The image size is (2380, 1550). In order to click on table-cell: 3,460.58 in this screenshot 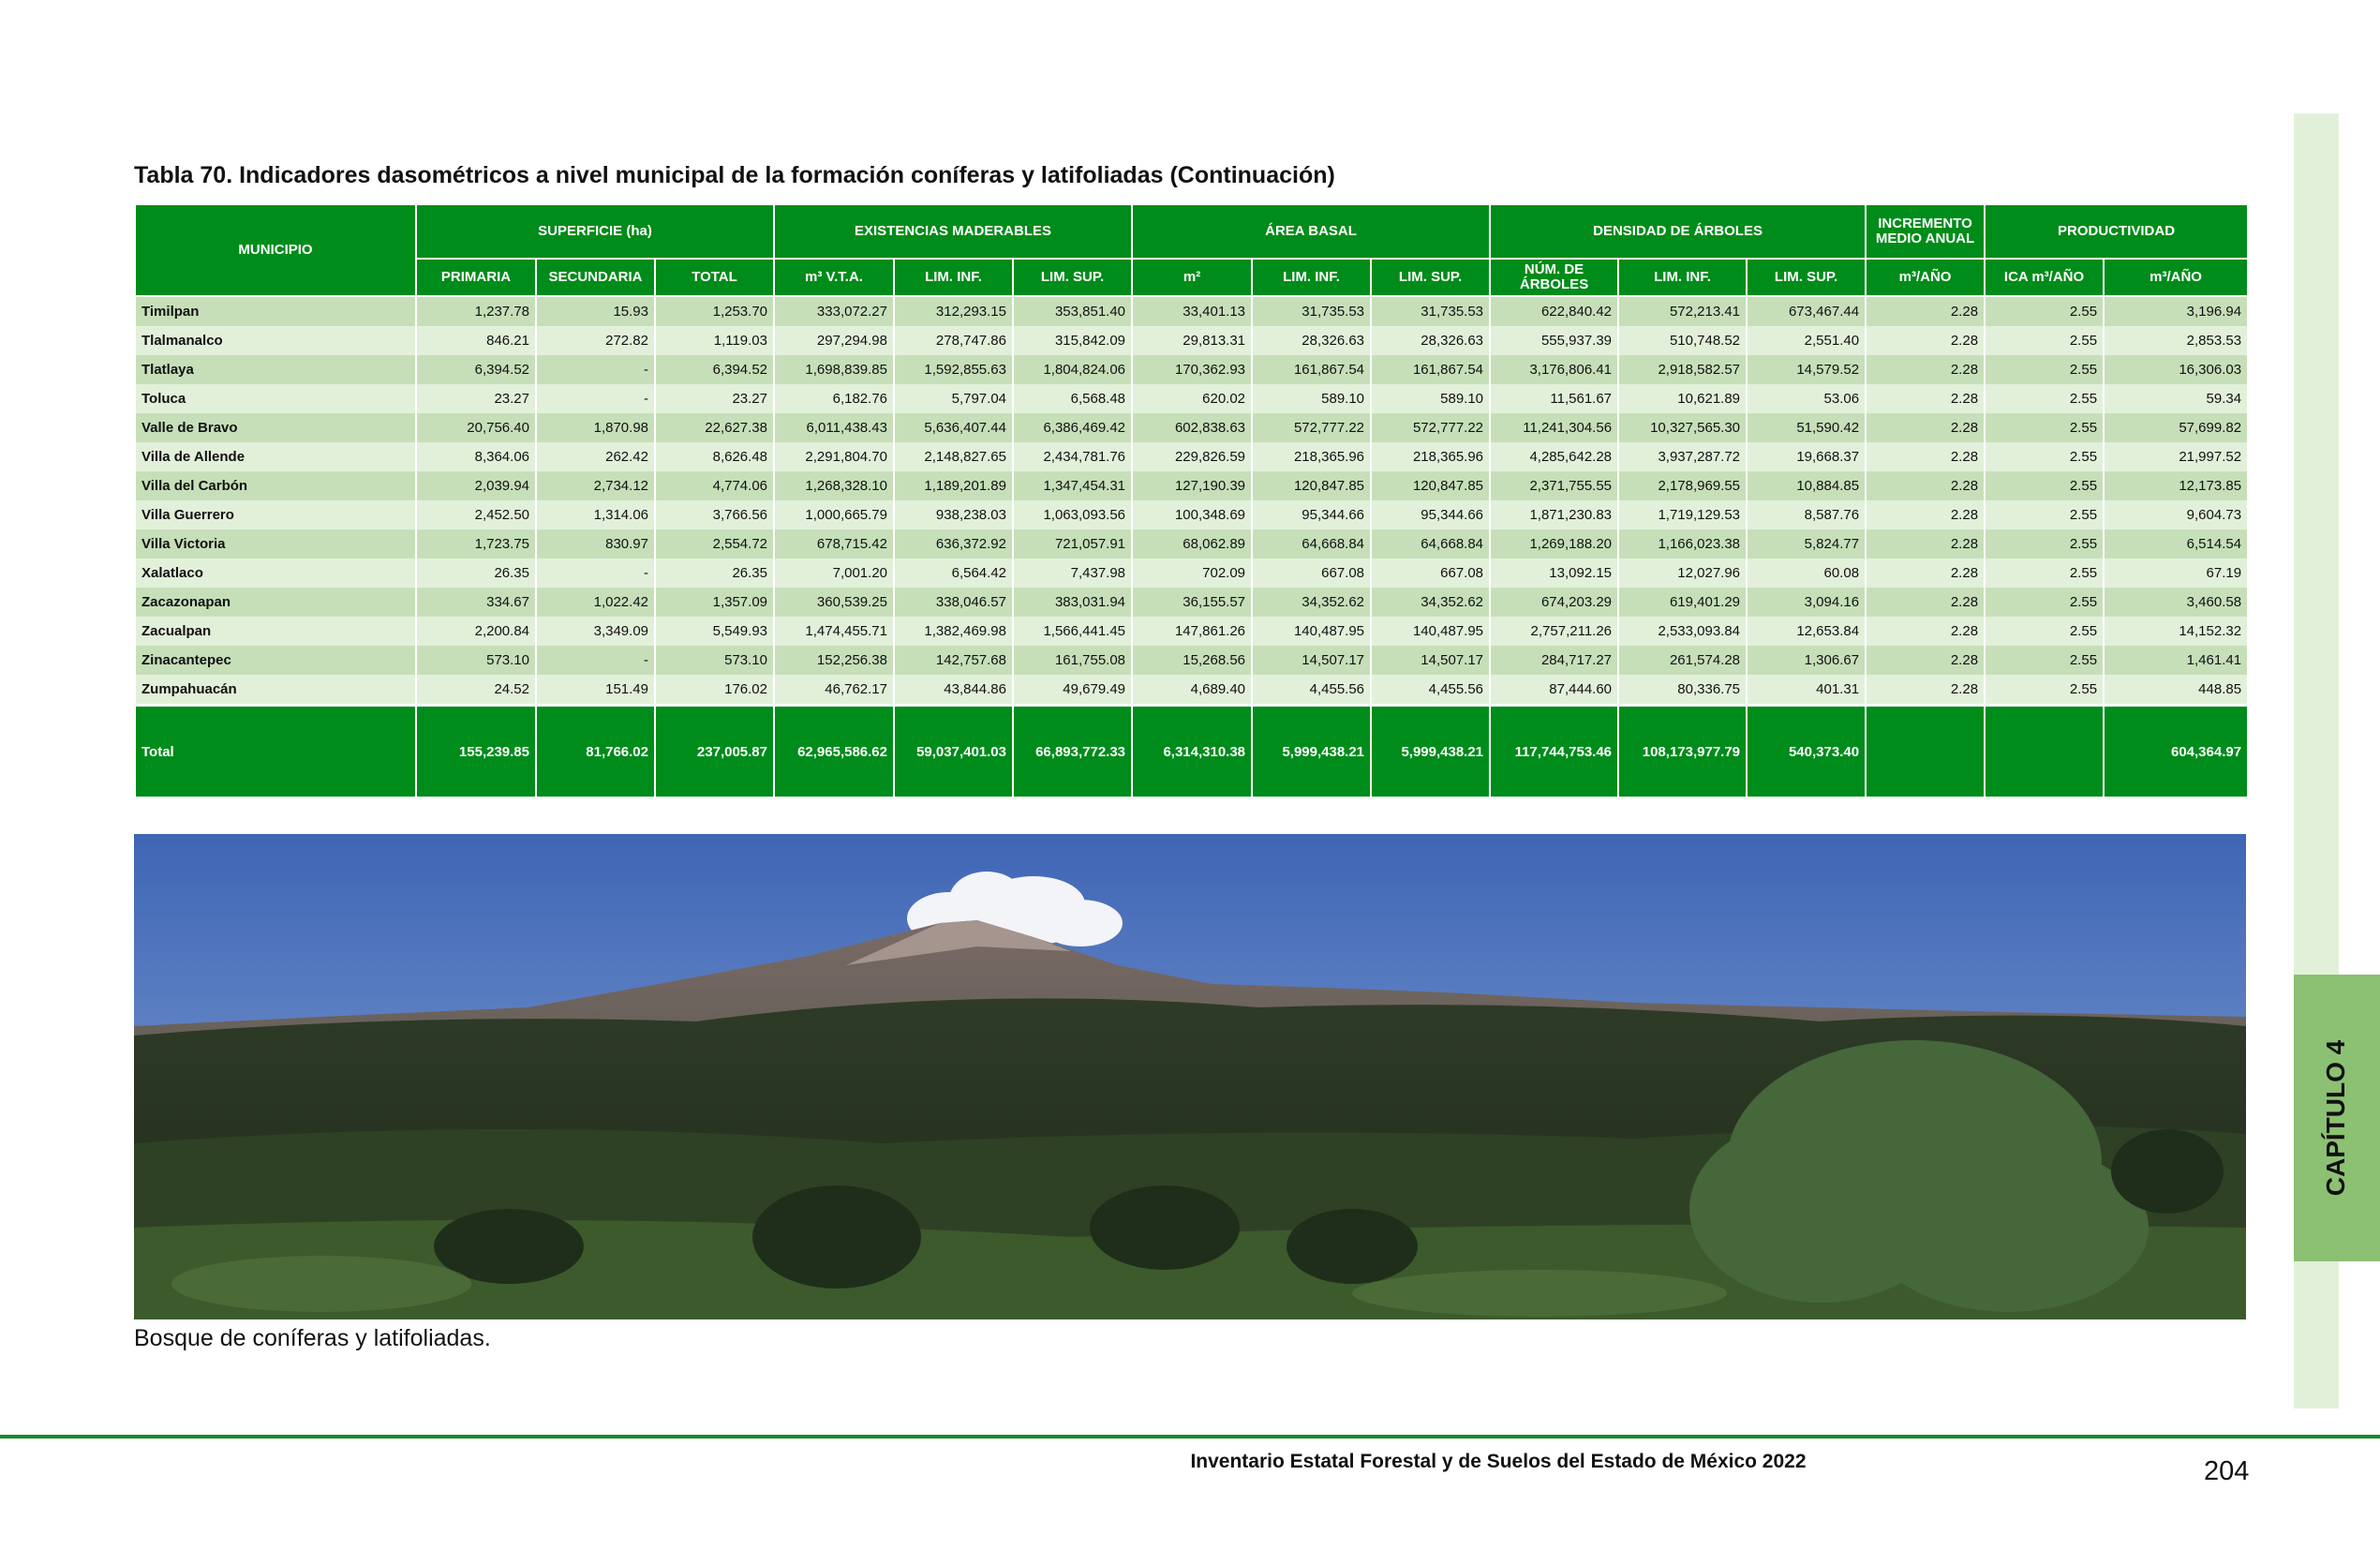, I will do `click(2176, 602)`.